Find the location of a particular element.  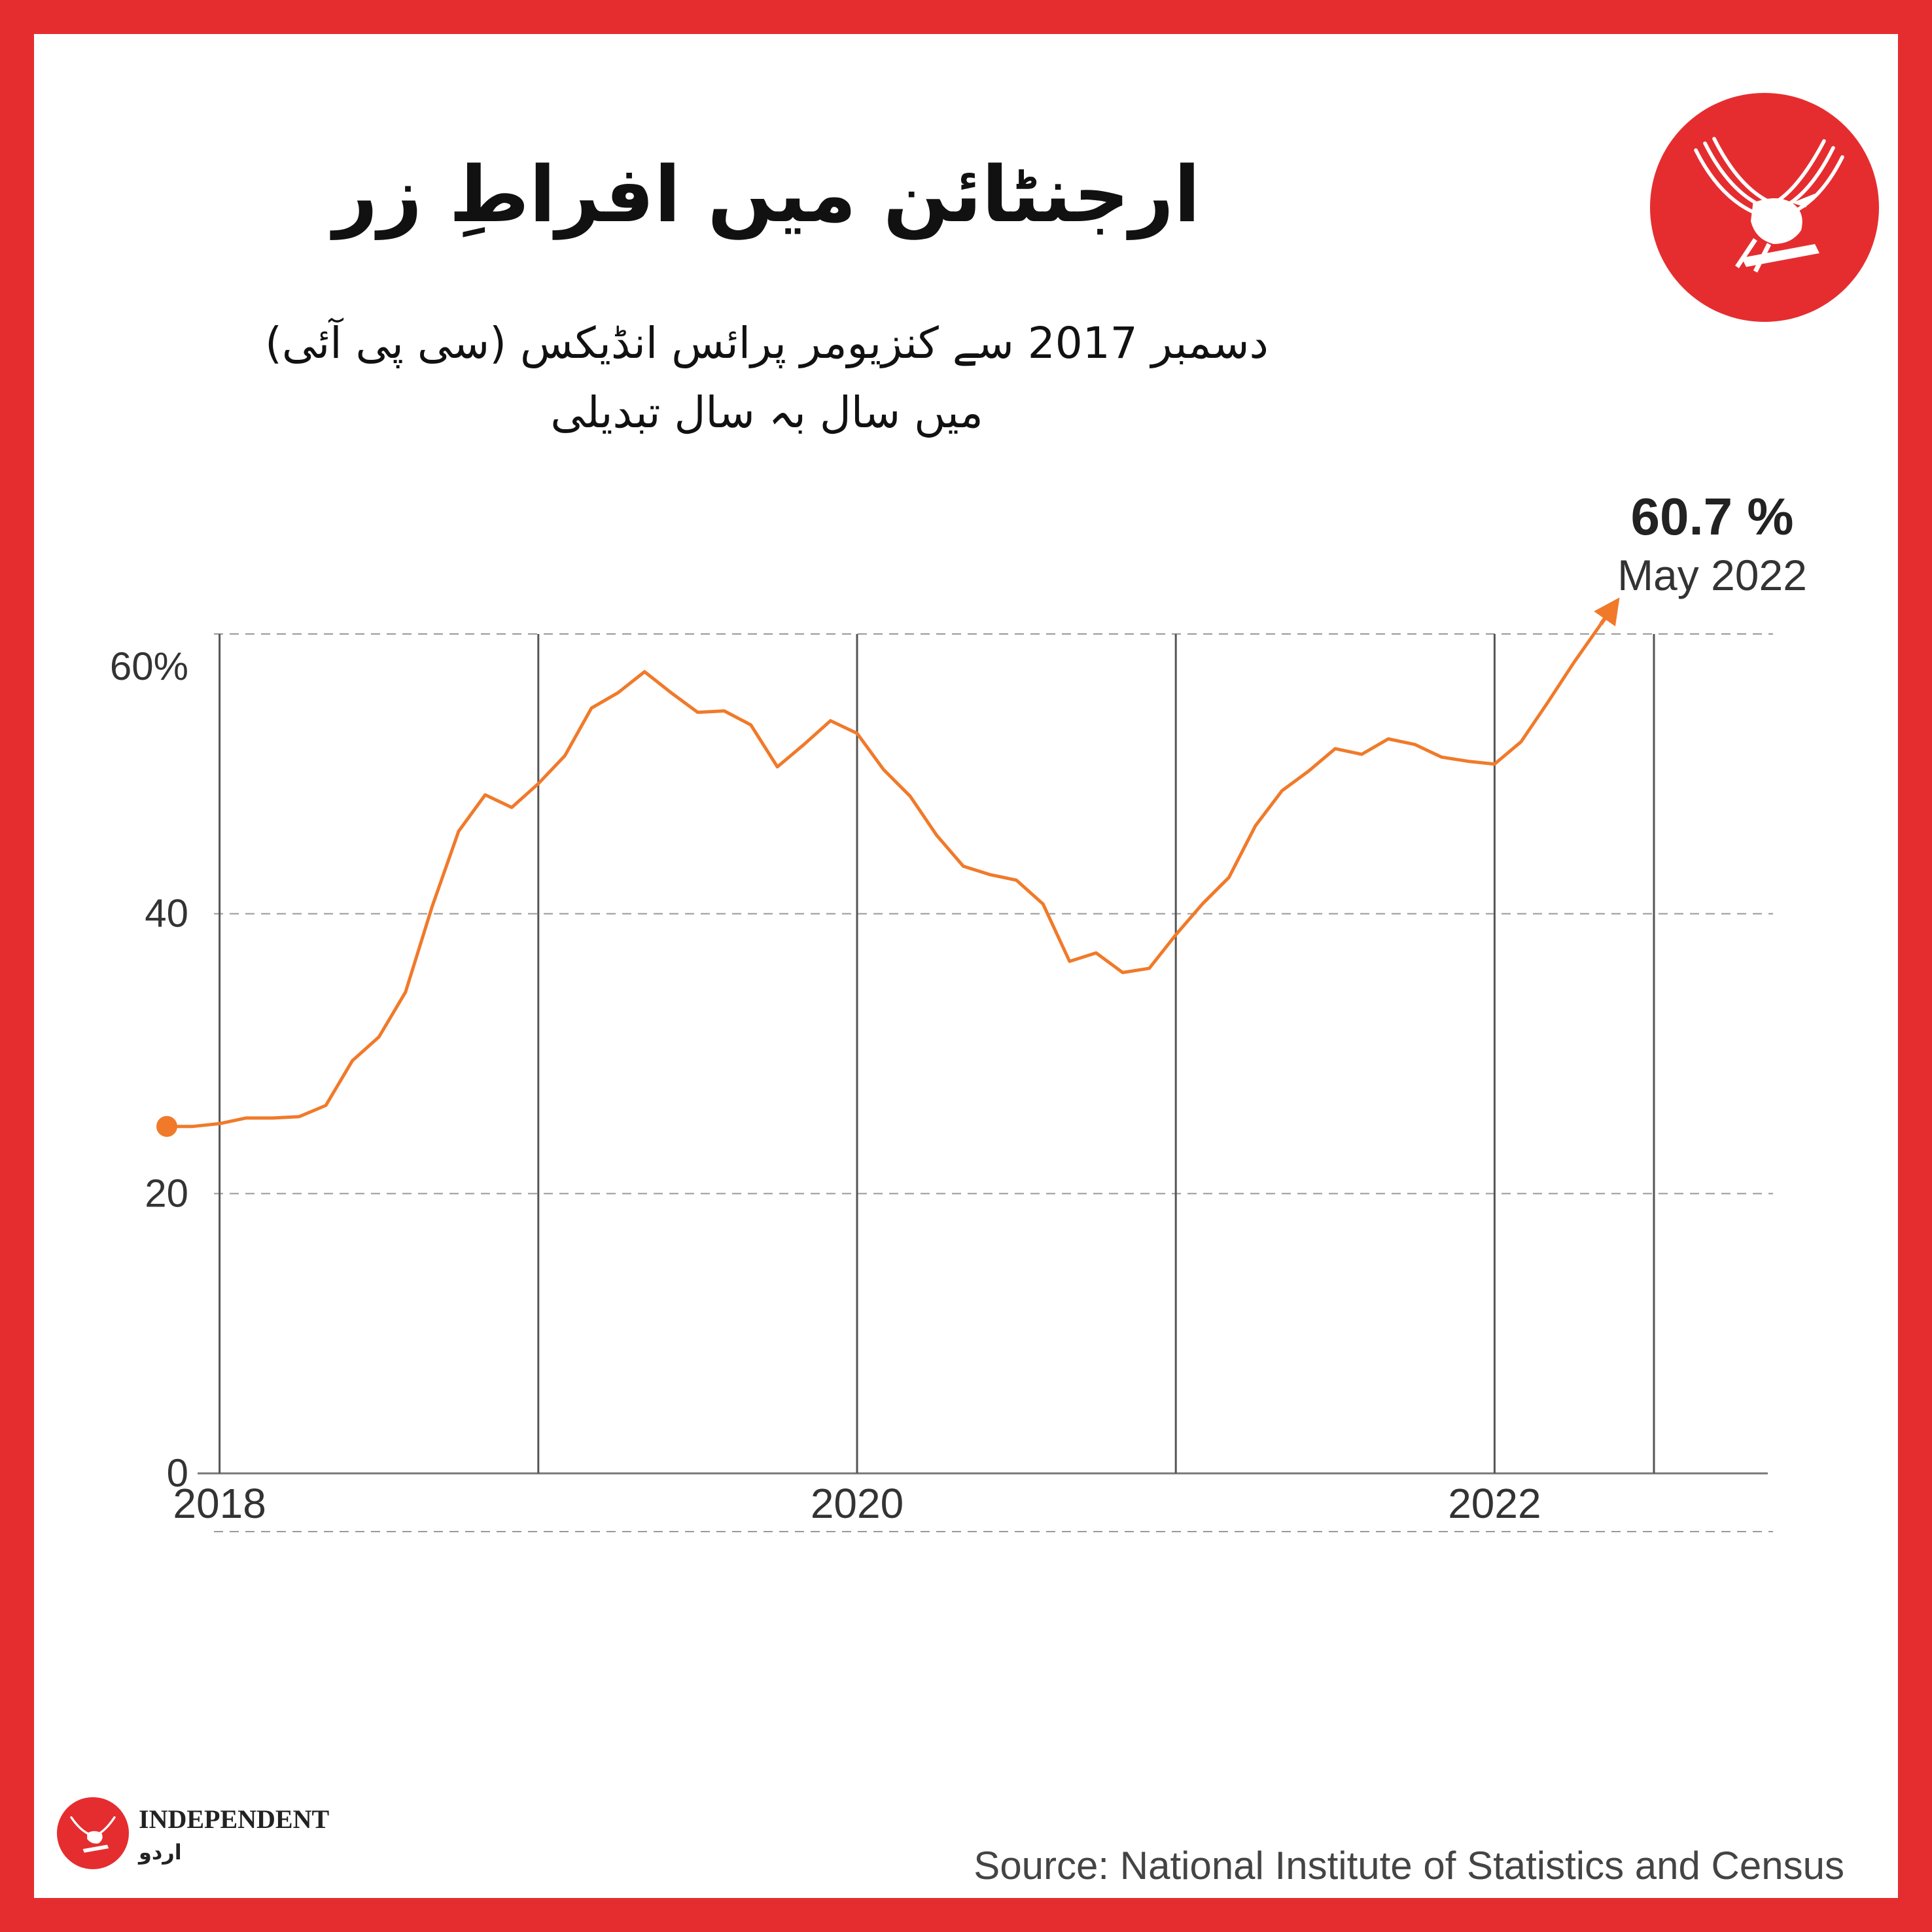

x-tick-label: 2022 is located at coordinates (1494, 1503).